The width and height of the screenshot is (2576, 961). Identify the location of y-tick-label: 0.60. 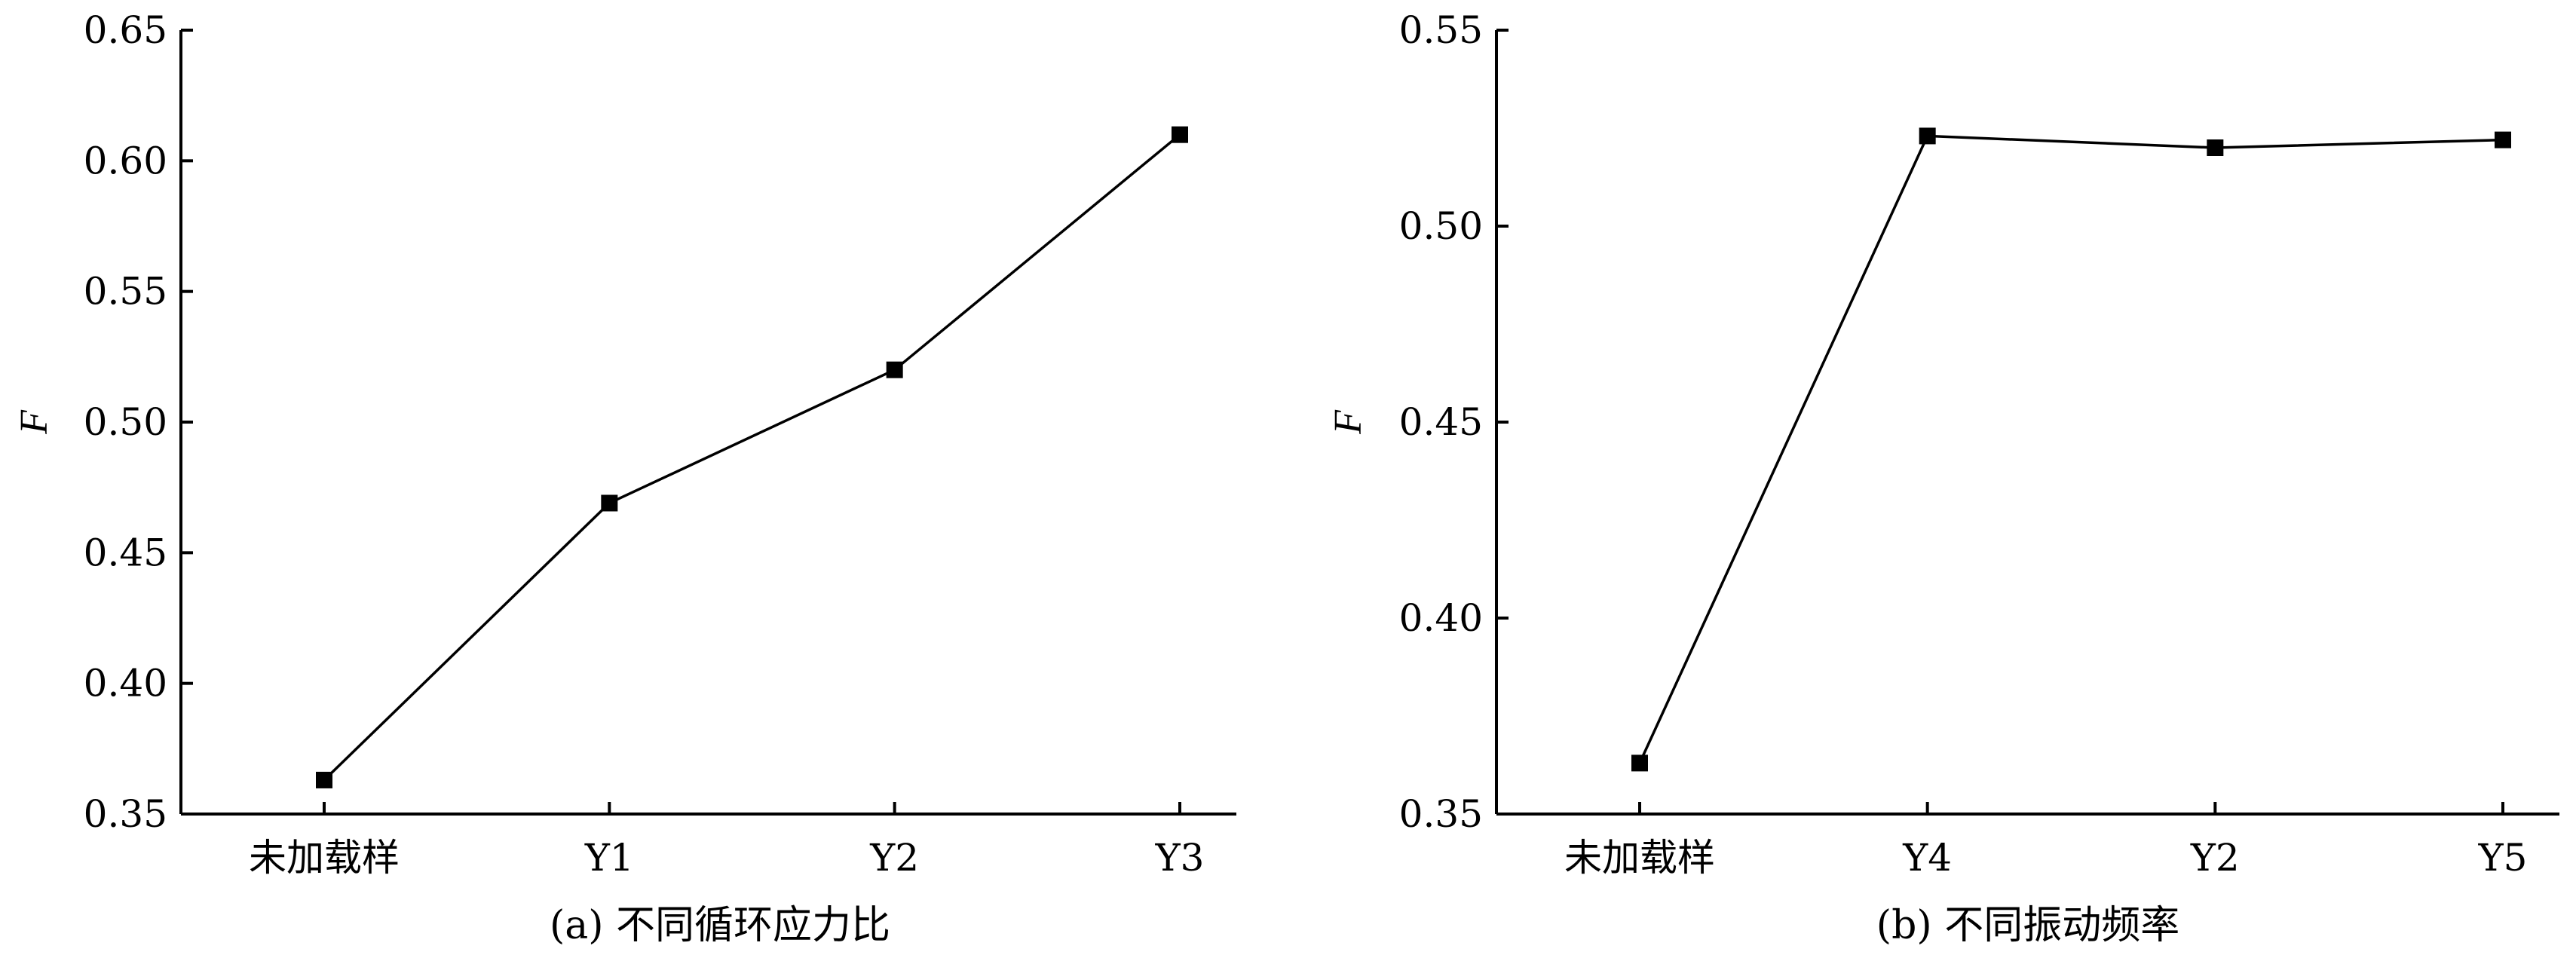
(125, 160).